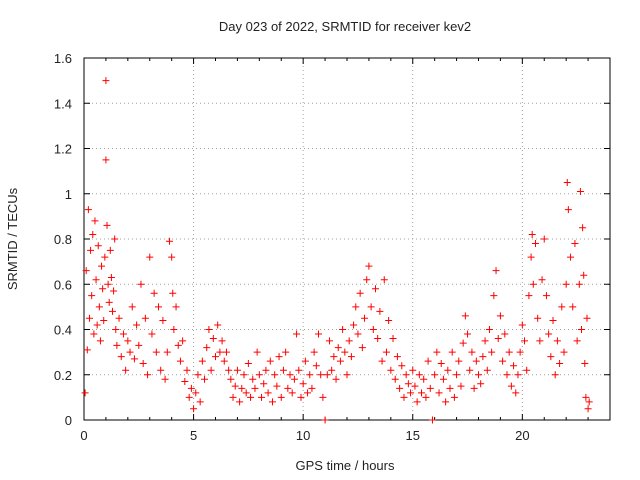 The width and height of the screenshot is (640, 480). Describe the element at coordinates (63, 149) in the screenshot. I see `y-tick-label: 1.2` at that location.